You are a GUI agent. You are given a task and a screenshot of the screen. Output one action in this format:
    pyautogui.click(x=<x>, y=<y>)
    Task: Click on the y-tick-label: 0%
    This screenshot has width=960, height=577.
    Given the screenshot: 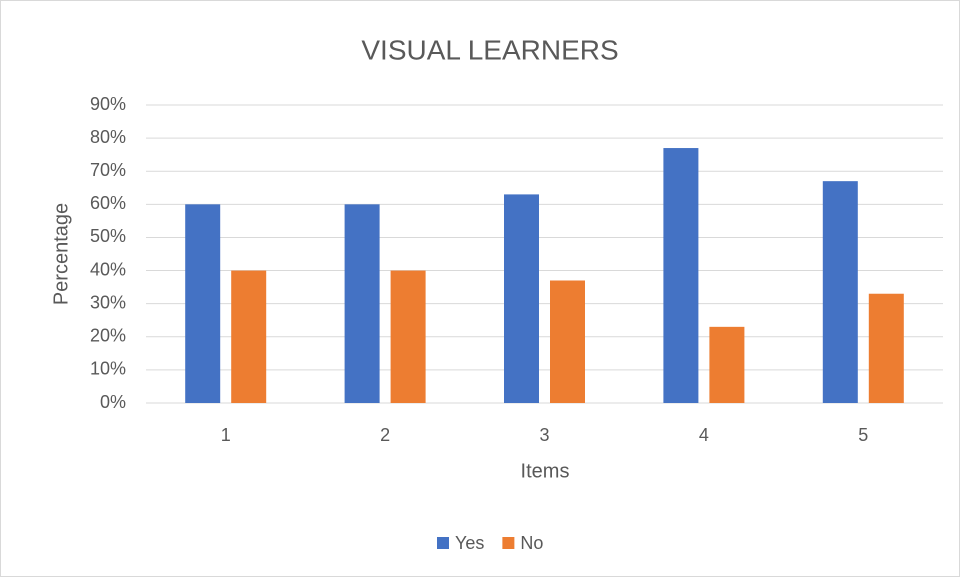 What is the action you would take?
    pyautogui.click(x=113, y=402)
    